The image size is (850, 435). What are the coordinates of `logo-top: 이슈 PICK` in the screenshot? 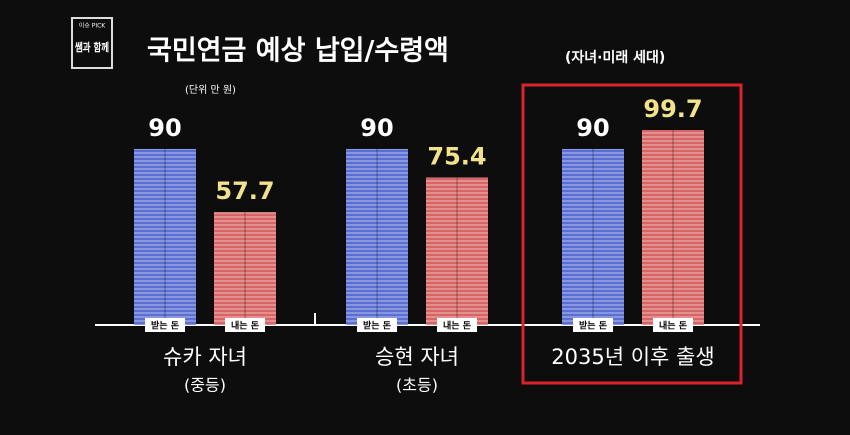 It's located at (93, 26).